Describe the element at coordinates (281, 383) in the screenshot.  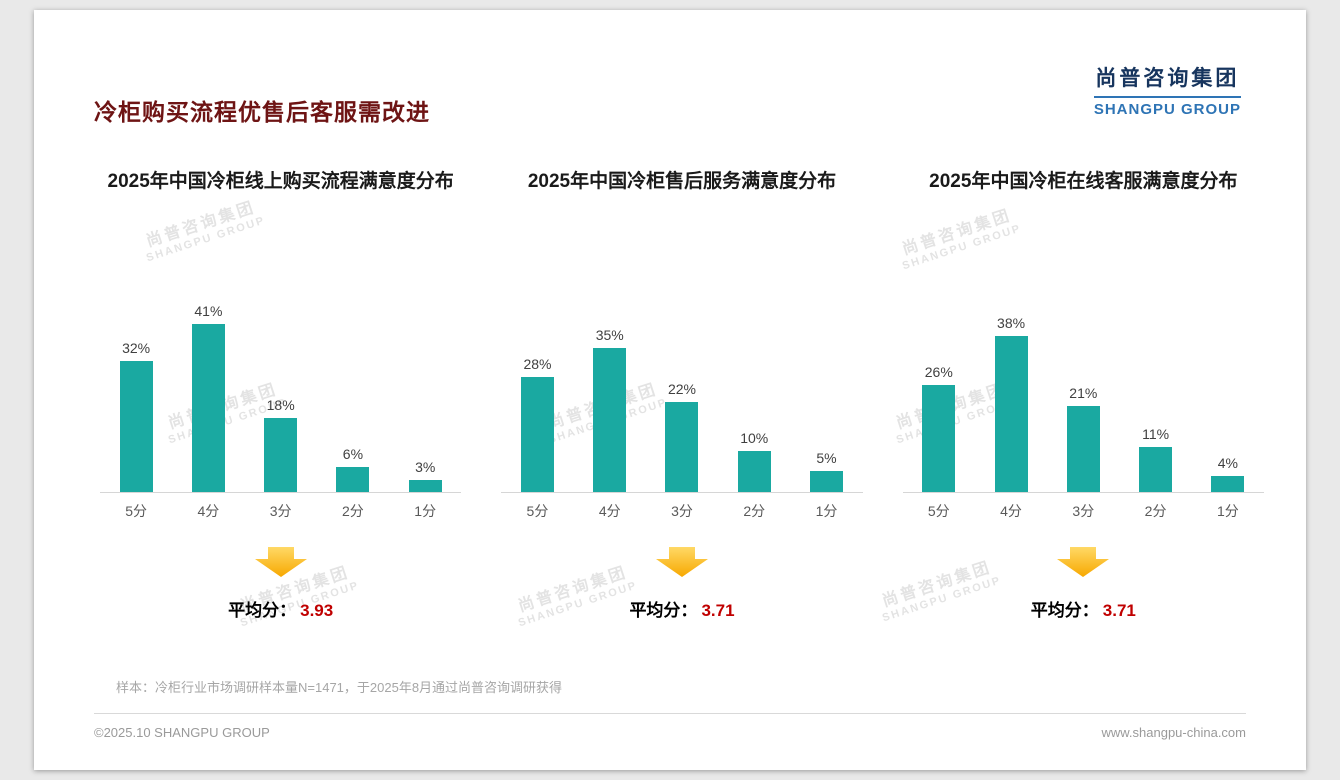
I see `bar-plot: 32% 41% 18% 6% 3%` at that location.